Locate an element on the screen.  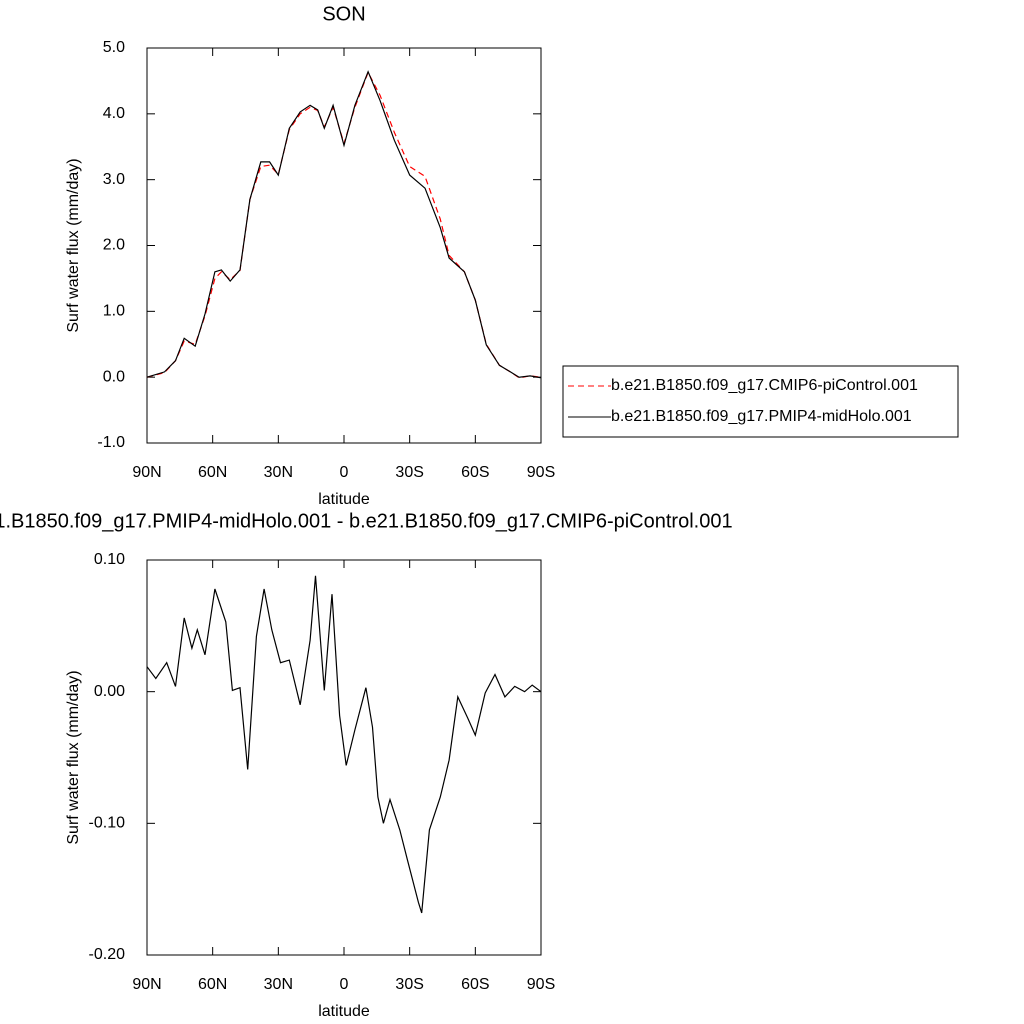
legend-frame is located at coordinates (760, 401).